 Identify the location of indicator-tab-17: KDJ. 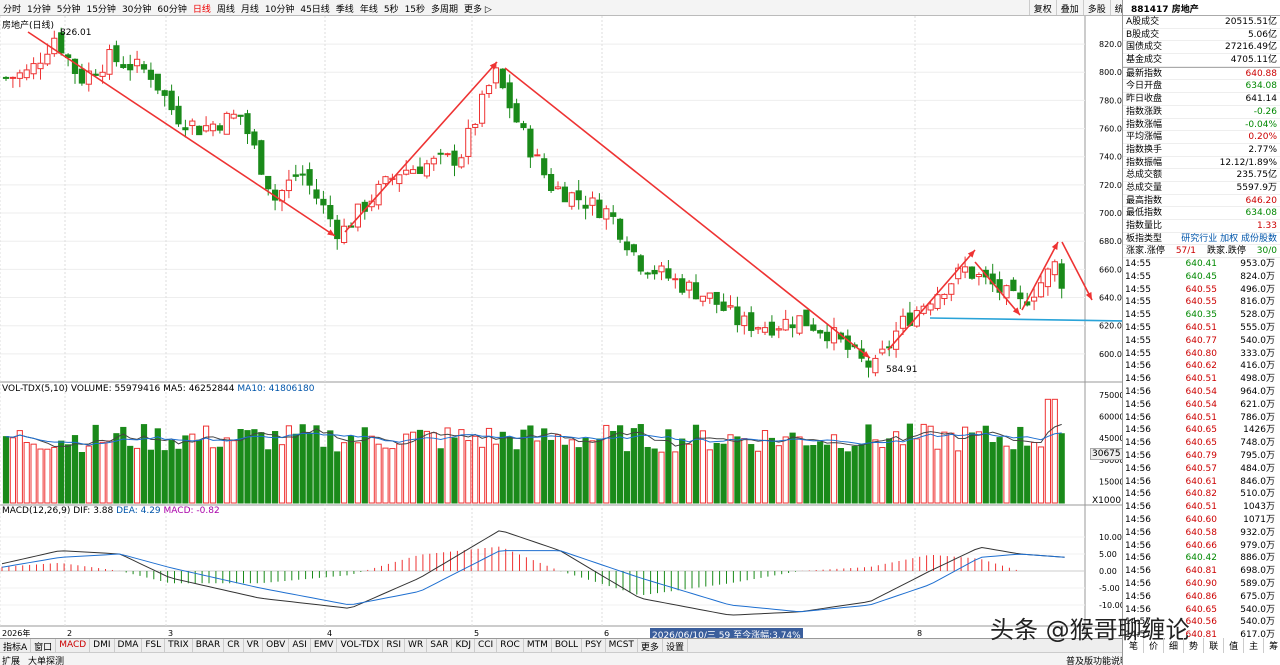
(463, 645).